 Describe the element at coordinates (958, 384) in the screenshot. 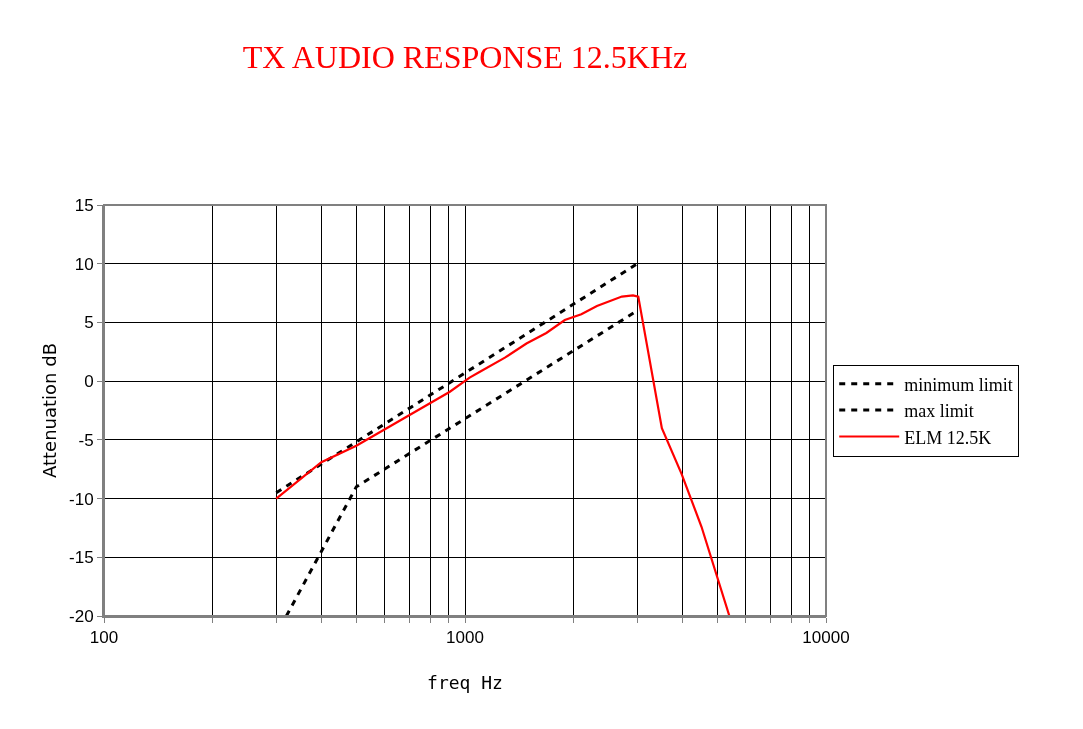

I see `legend-label: minimum limit` at that location.